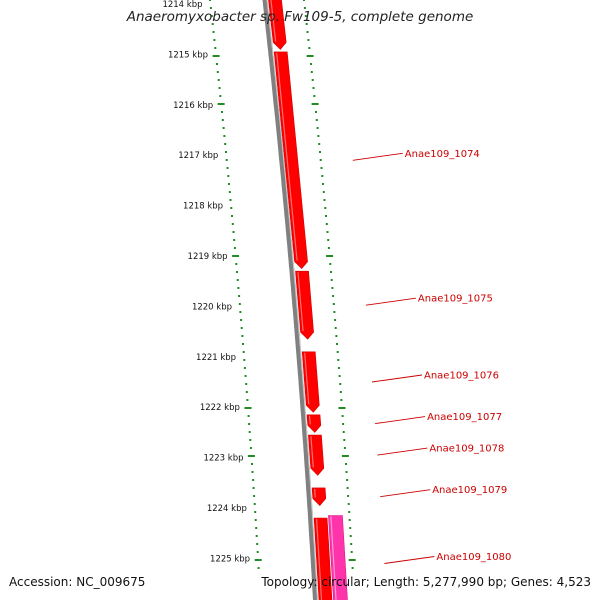 Image resolution: width=600 pixels, height=600 pixels. I want to click on gene-label: Anae109_1075, so click(455, 299).